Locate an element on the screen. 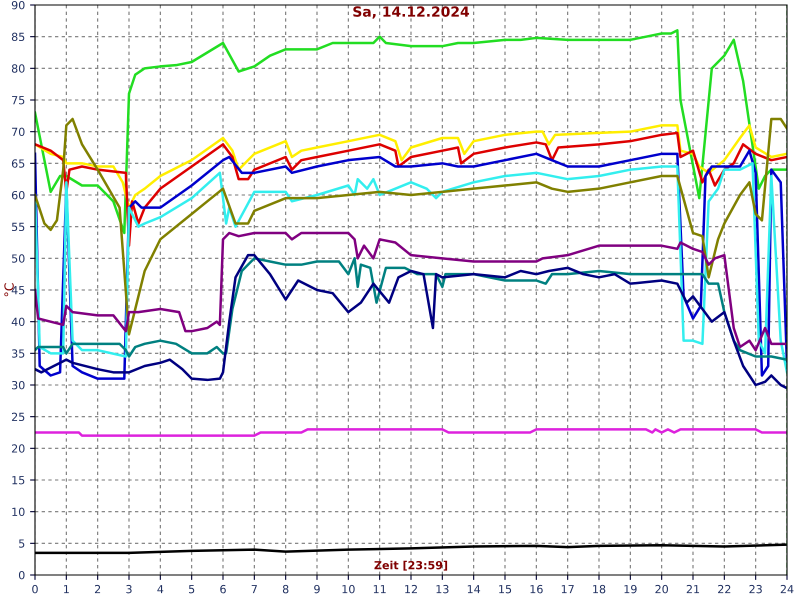 The width and height of the screenshot is (800, 600). y-tick-label: 50 is located at coordinates (18, 258).